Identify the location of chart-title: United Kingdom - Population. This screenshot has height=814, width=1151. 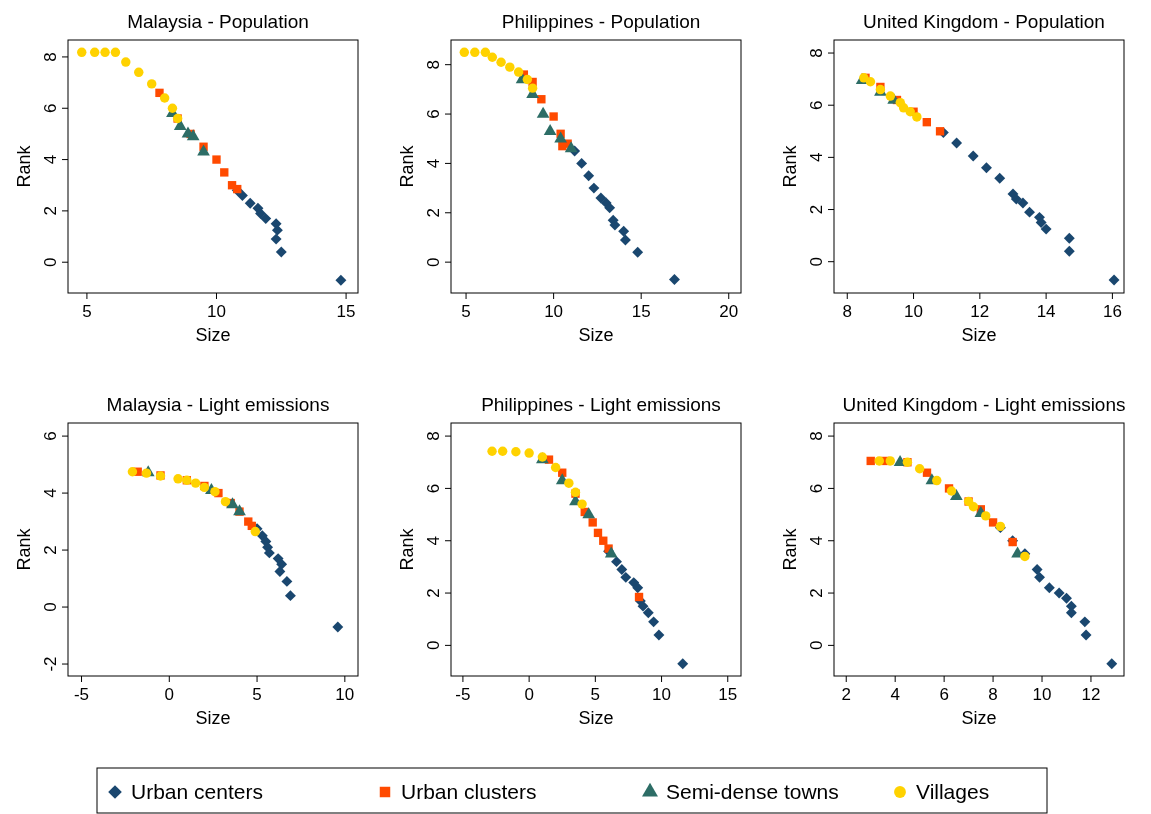
(984, 21).